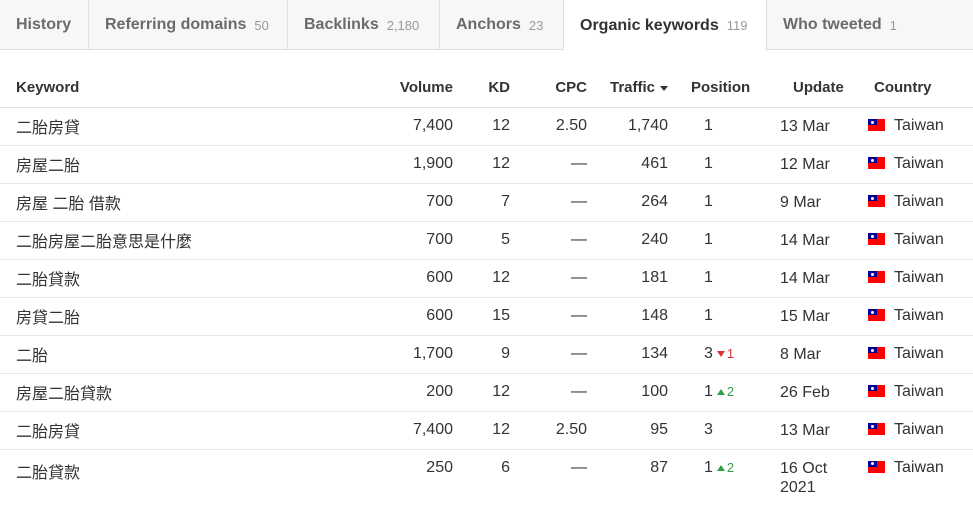 This screenshot has width=973, height=505. What do you see at coordinates (730, 391) in the screenshot?
I see `position-change-value: 2` at bounding box center [730, 391].